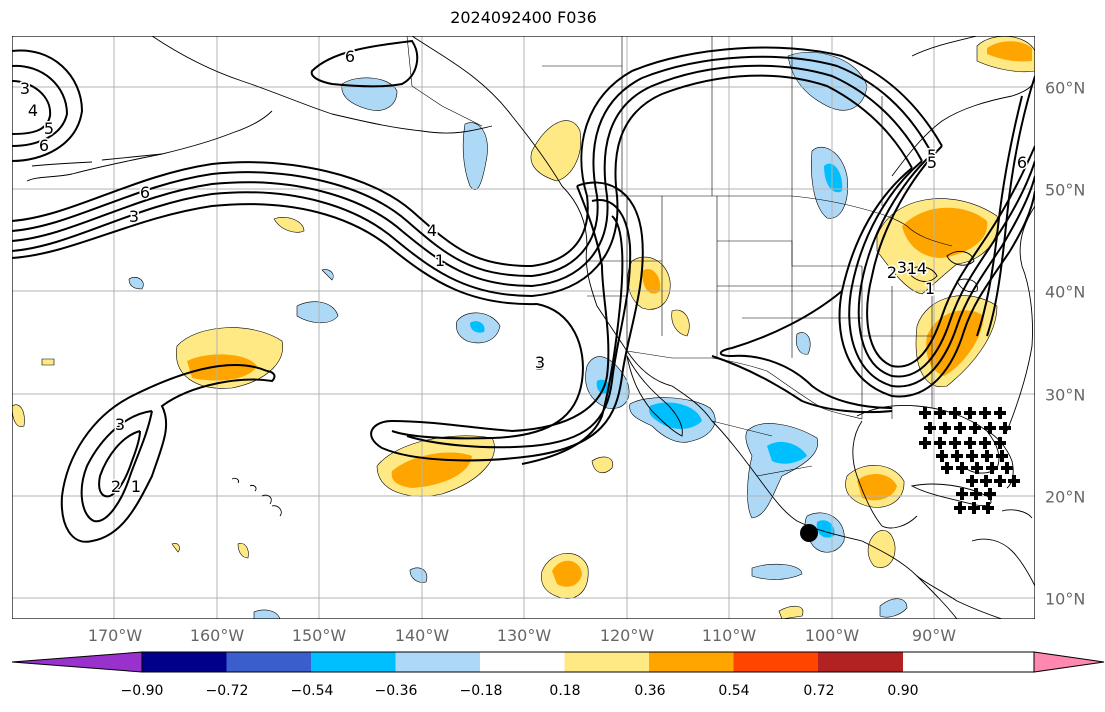  I want to click on lat-label: 40°N, so click(1065, 292).